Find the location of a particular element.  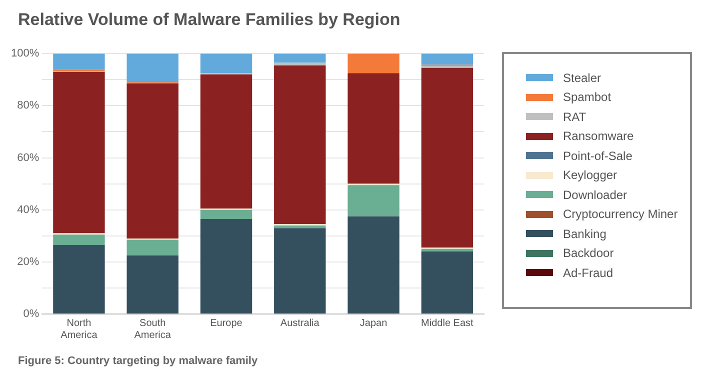

x-tick-label: Australia is located at coordinates (300, 323).